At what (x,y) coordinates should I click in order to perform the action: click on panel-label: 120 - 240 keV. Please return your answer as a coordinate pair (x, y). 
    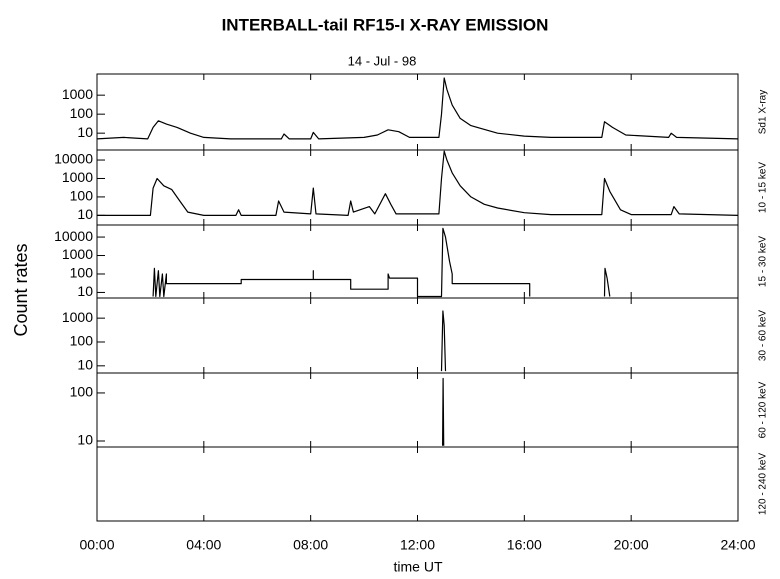
    Looking at the image, I should click on (763, 484).